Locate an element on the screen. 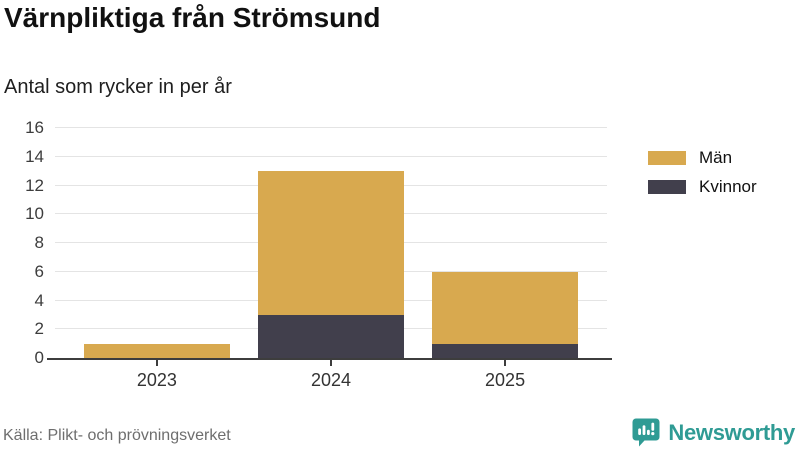 The image size is (800, 450). x-tick-2024 is located at coordinates (331, 362).